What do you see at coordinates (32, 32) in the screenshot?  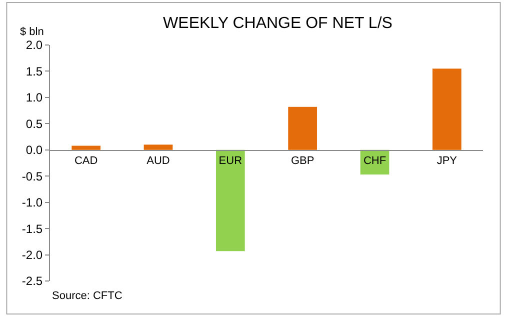 I see `y-axis-title: $ bln` at bounding box center [32, 32].